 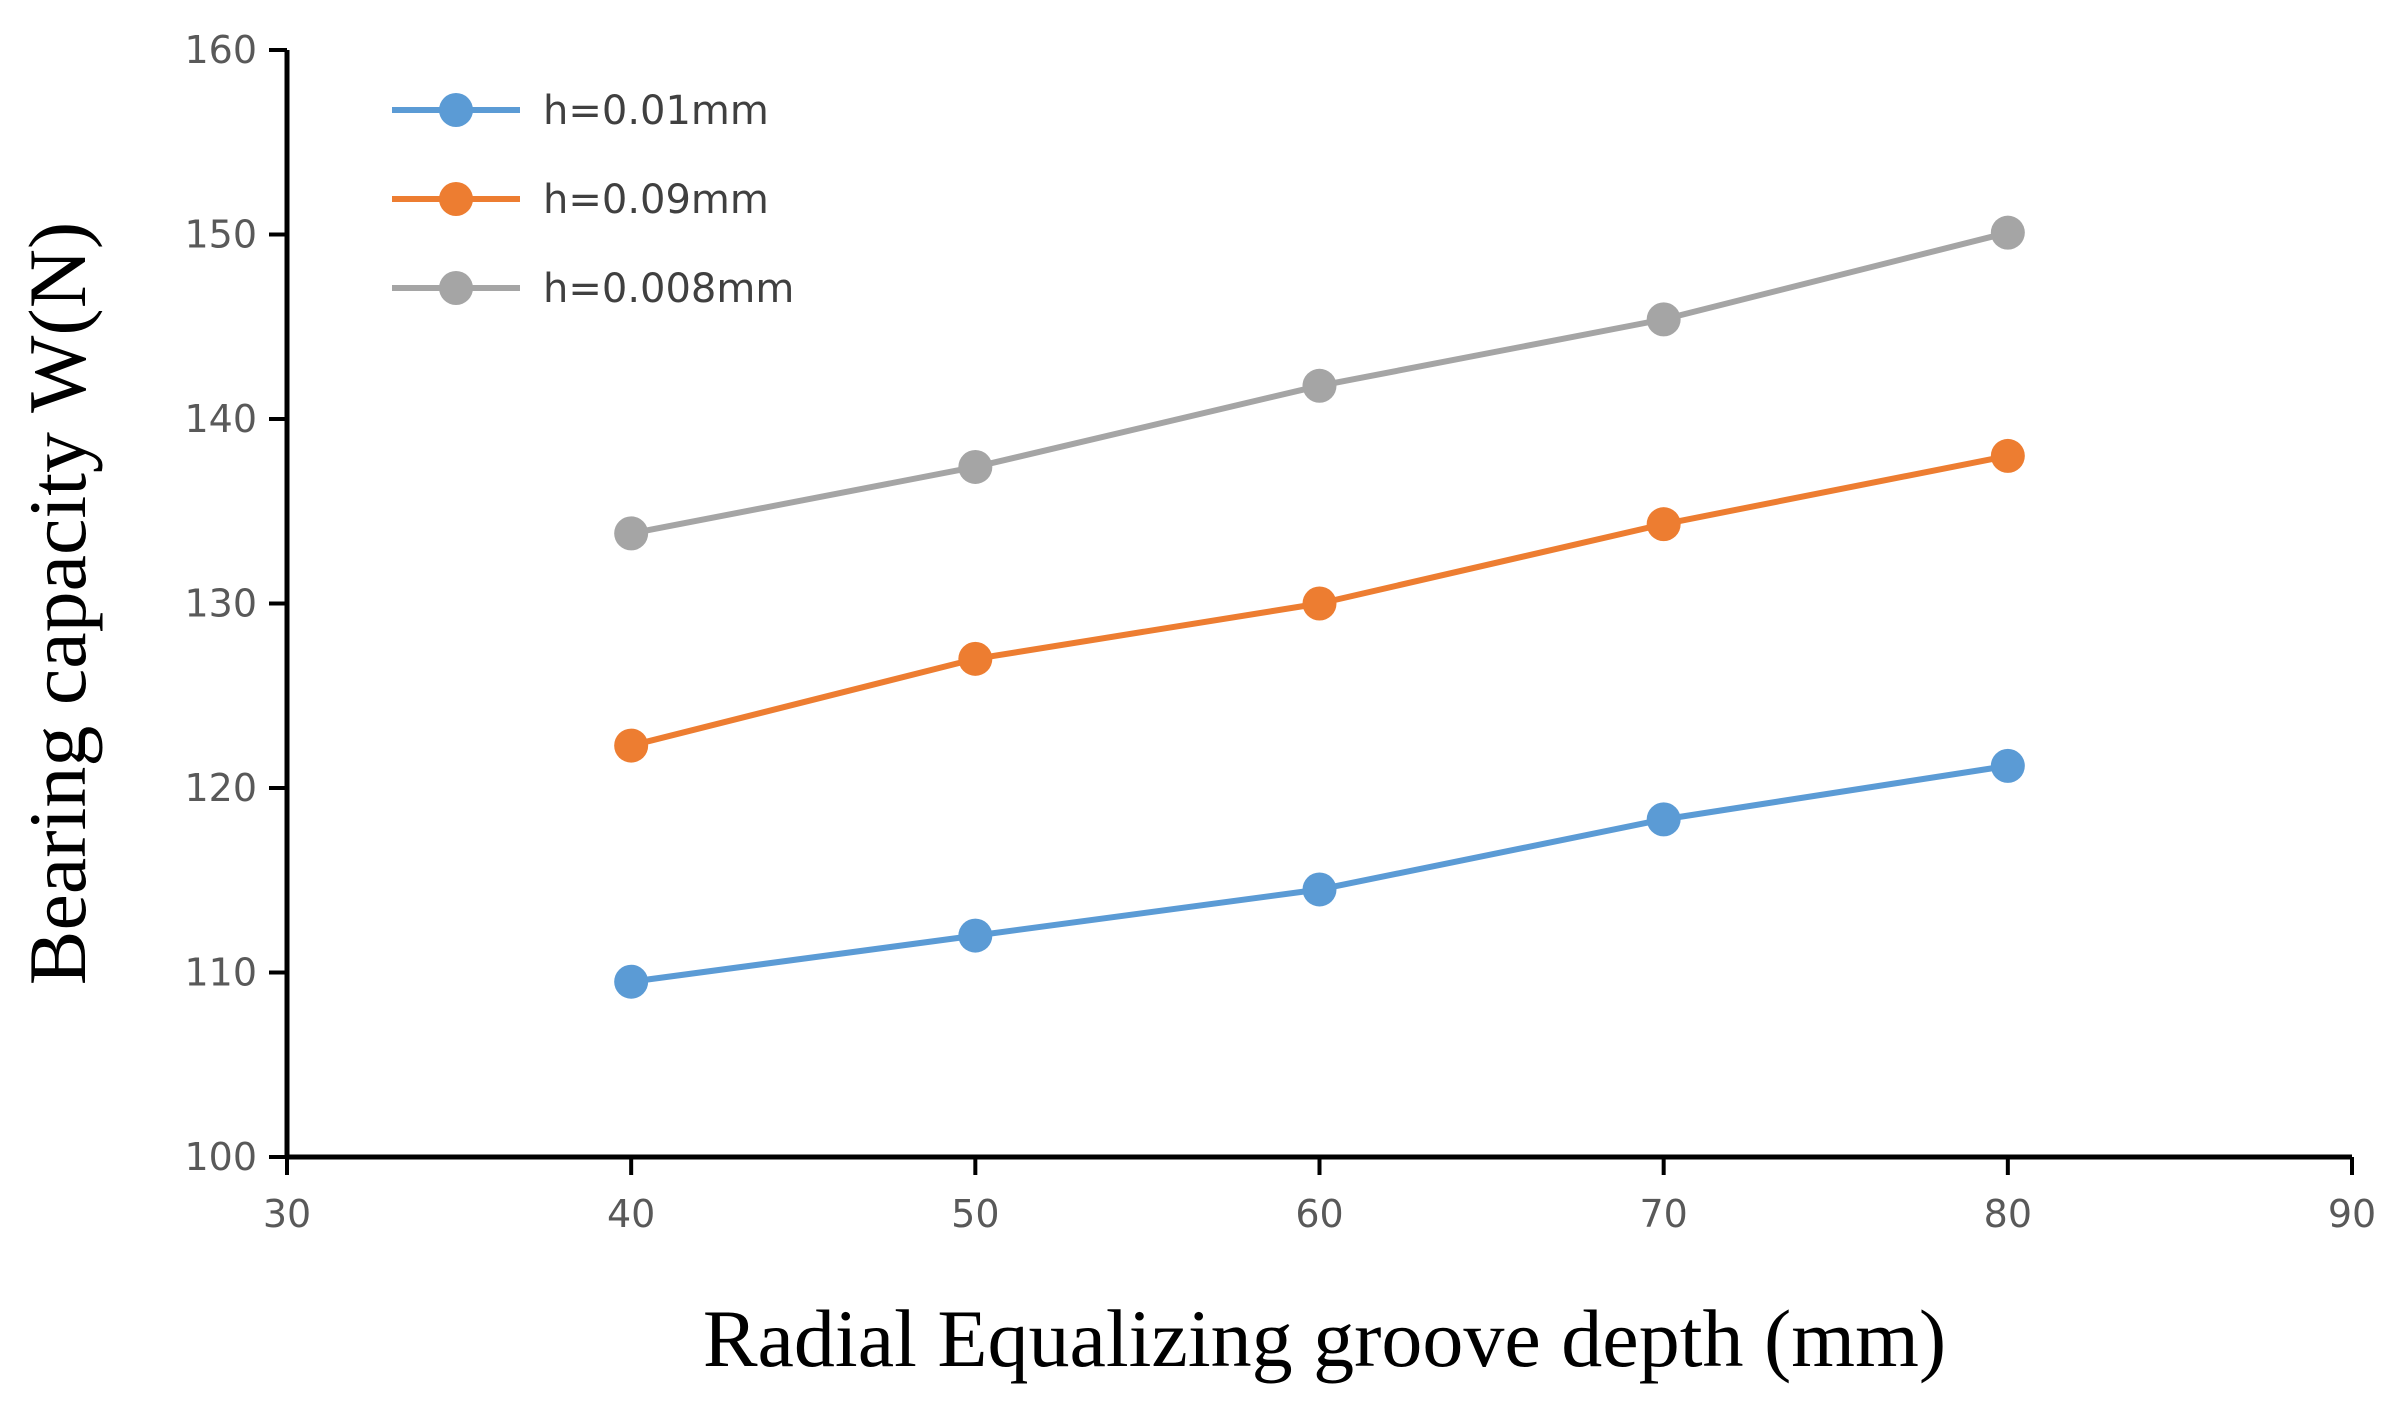 I want to click on y-axis-title: Bearing capacity W(N), so click(x=57, y=603).